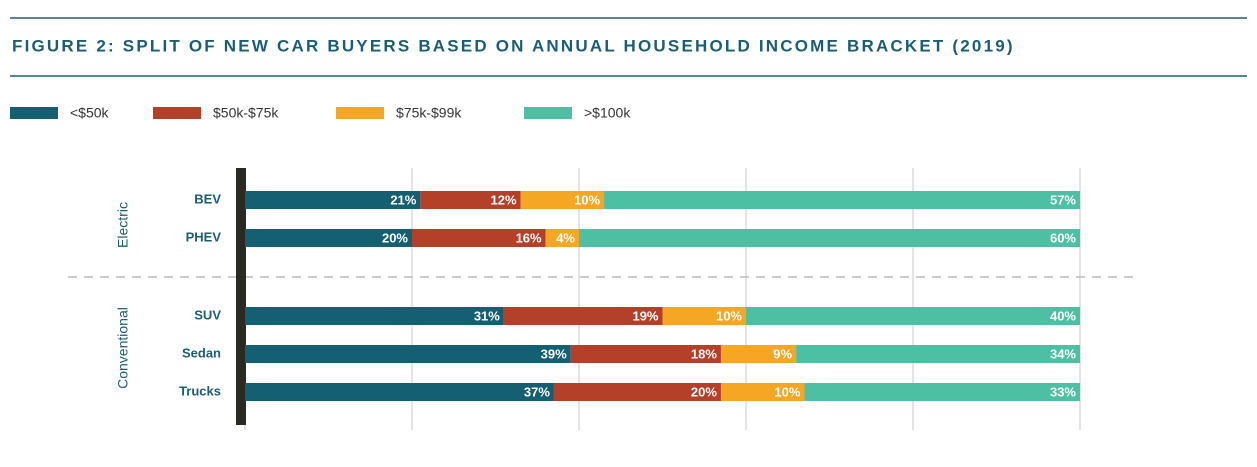  Describe the element at coordinates (204, 236) in the screenshot. I see `y-tick-label: PHEV` at that location.